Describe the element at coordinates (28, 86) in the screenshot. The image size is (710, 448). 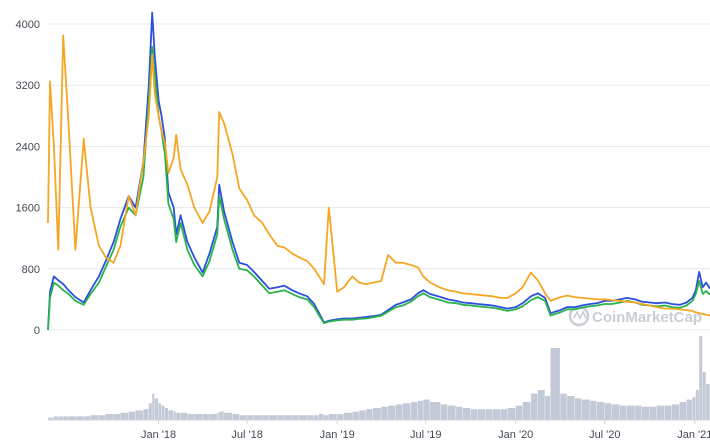
I see `y-tick-label: 3200` at that location.